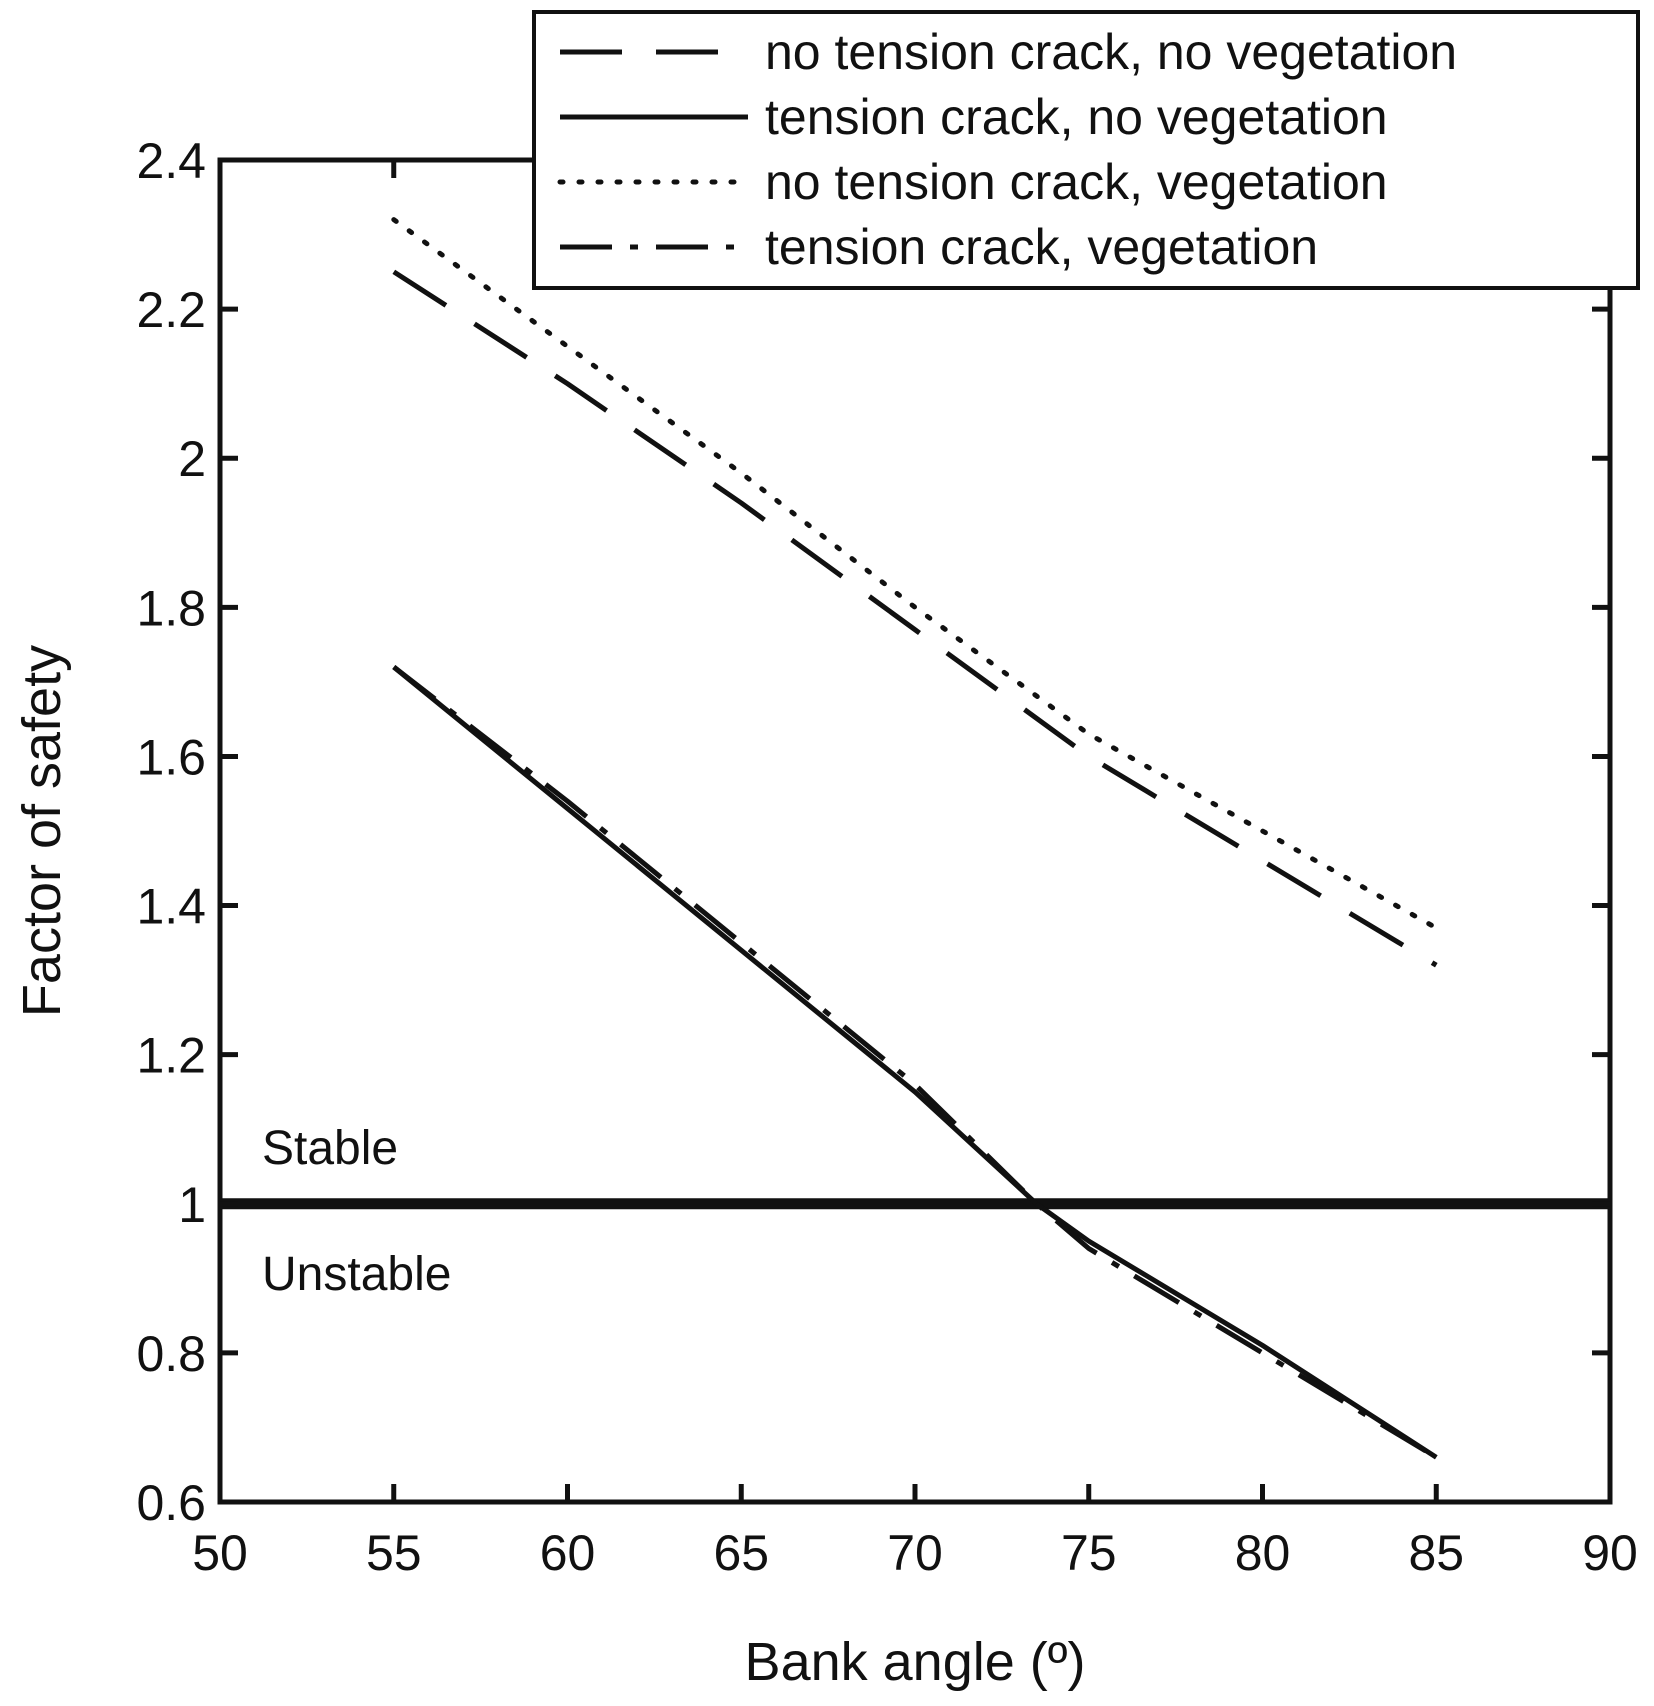 Image resolution: width=1654 pixels, height=1706 pixels. What do you see at coordinates (171, 757) in the screenshot?
I see `y-tick-label: 1.6` at bounding box center [171, 757].